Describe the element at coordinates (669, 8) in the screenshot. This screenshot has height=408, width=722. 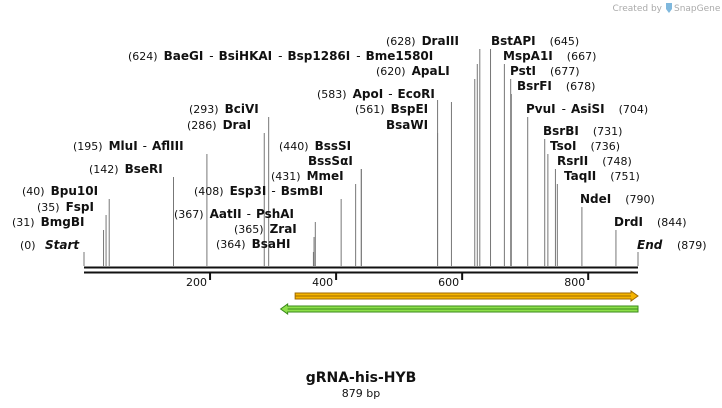
I see `snapgene-logo-icon` at that location.